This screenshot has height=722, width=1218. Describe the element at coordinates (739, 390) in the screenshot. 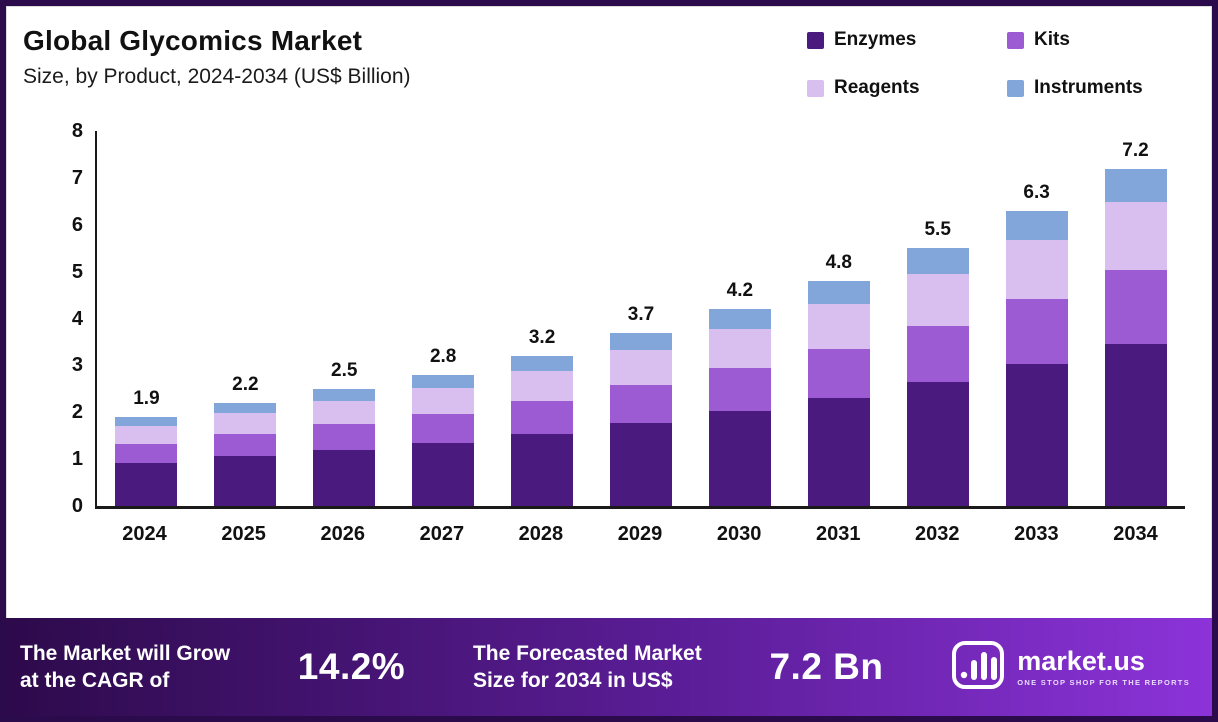

I see `bar-segment-kits-2030` at that location.